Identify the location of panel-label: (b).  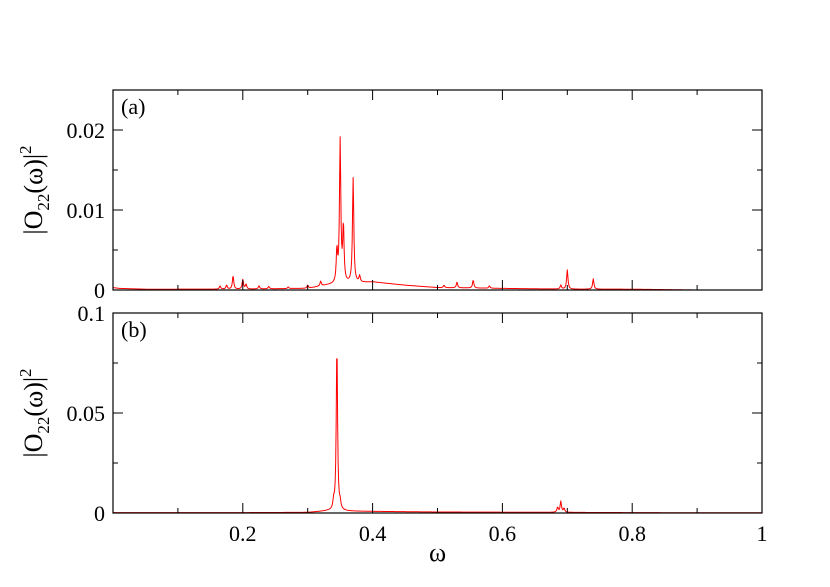
(134, 329).